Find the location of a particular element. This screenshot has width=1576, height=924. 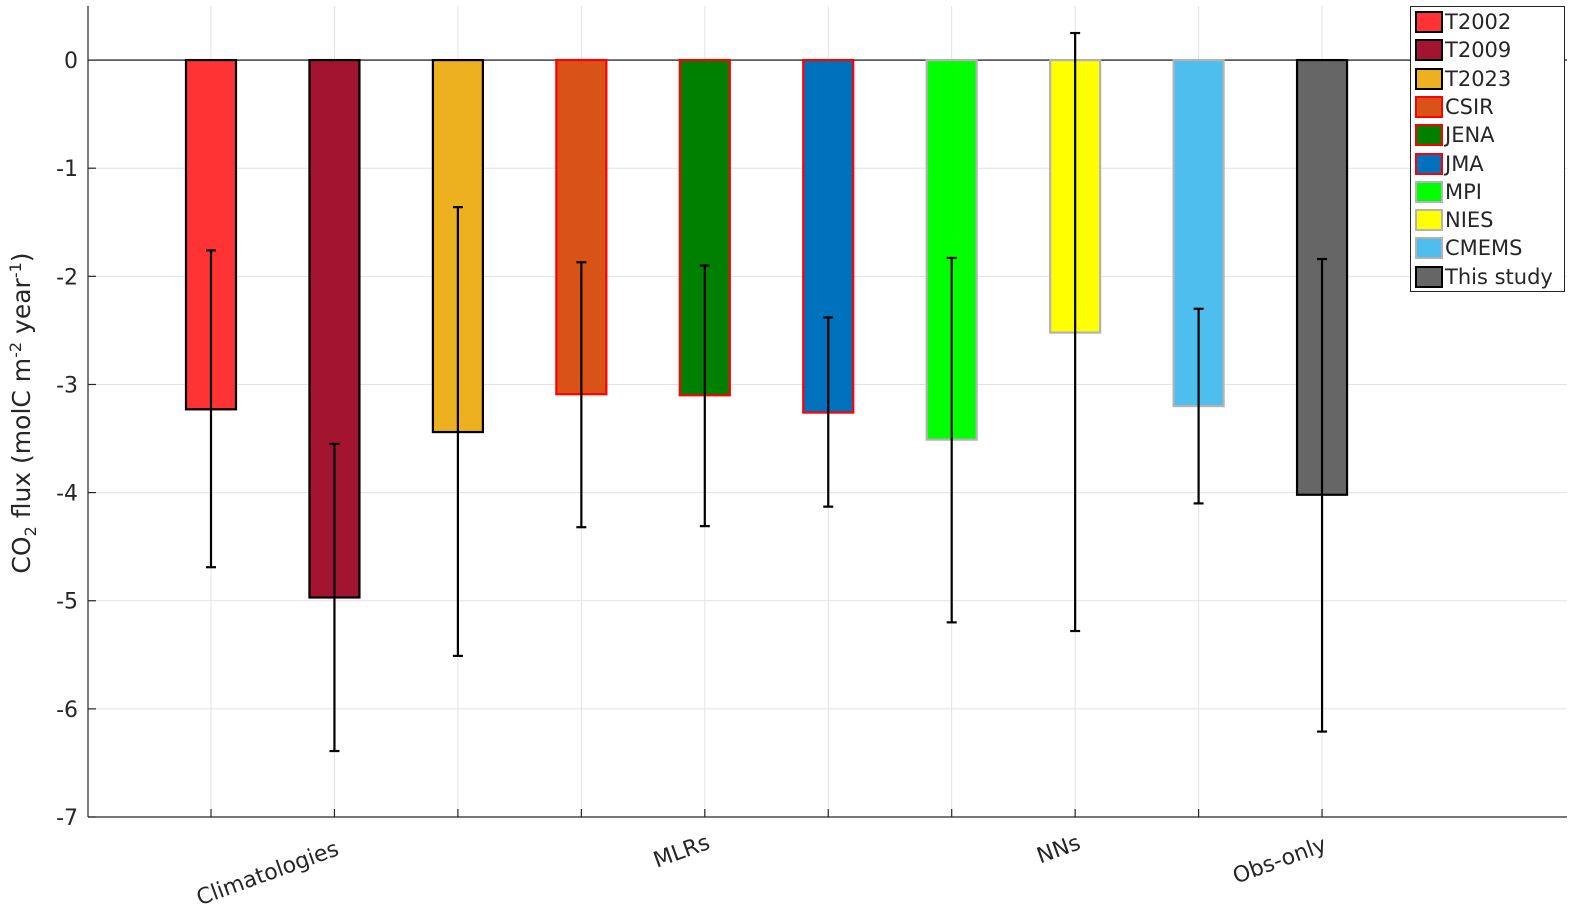

x-group-label-mlrs: MLRs is located at coordinates (681, 851).